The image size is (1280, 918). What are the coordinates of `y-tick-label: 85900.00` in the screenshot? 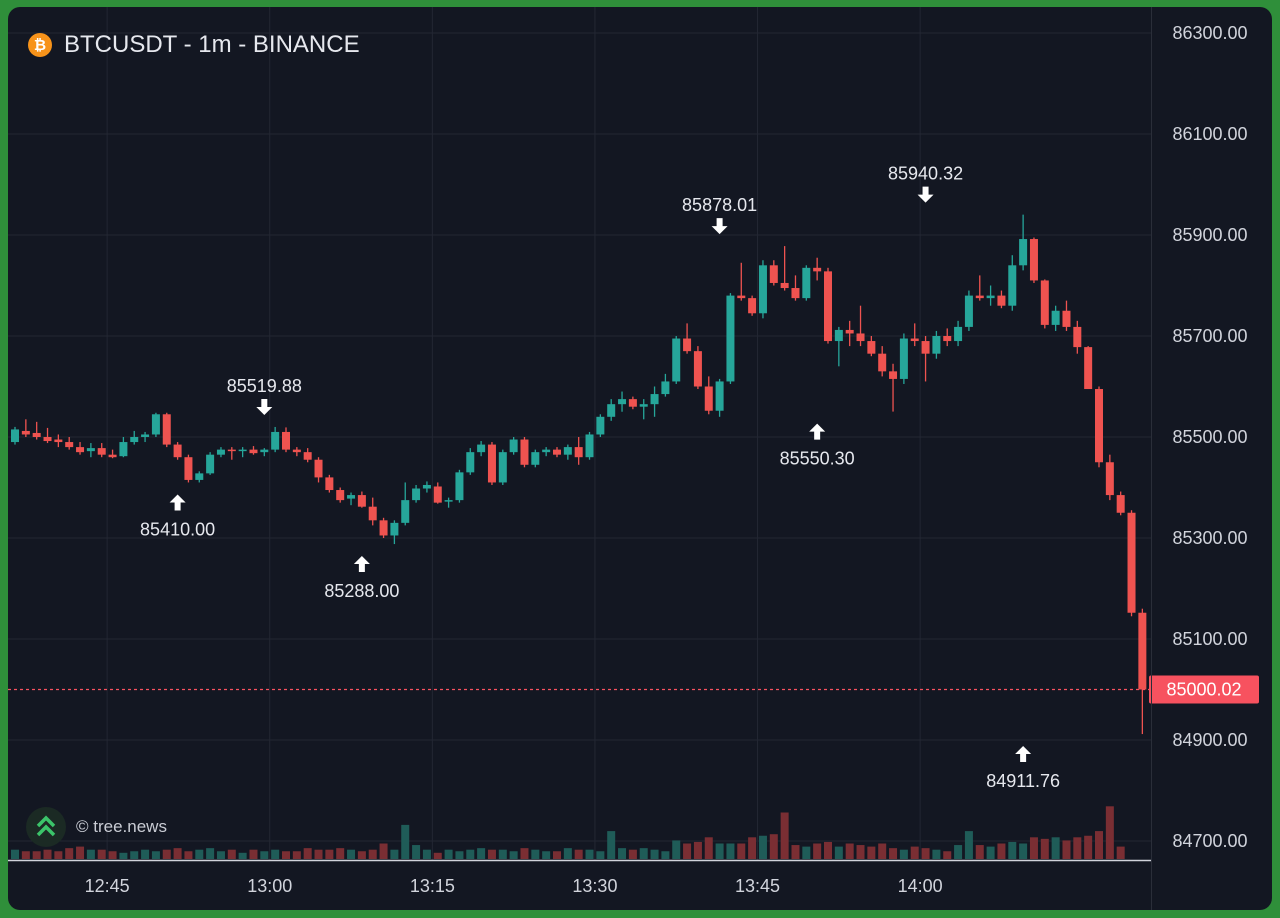 It's located at (1209, 235).